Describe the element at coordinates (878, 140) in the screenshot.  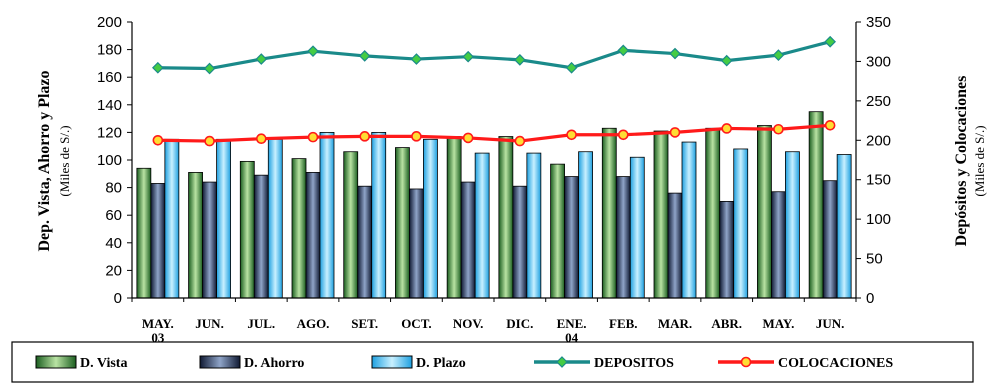
I see `right-tick-label: 200` at that location.